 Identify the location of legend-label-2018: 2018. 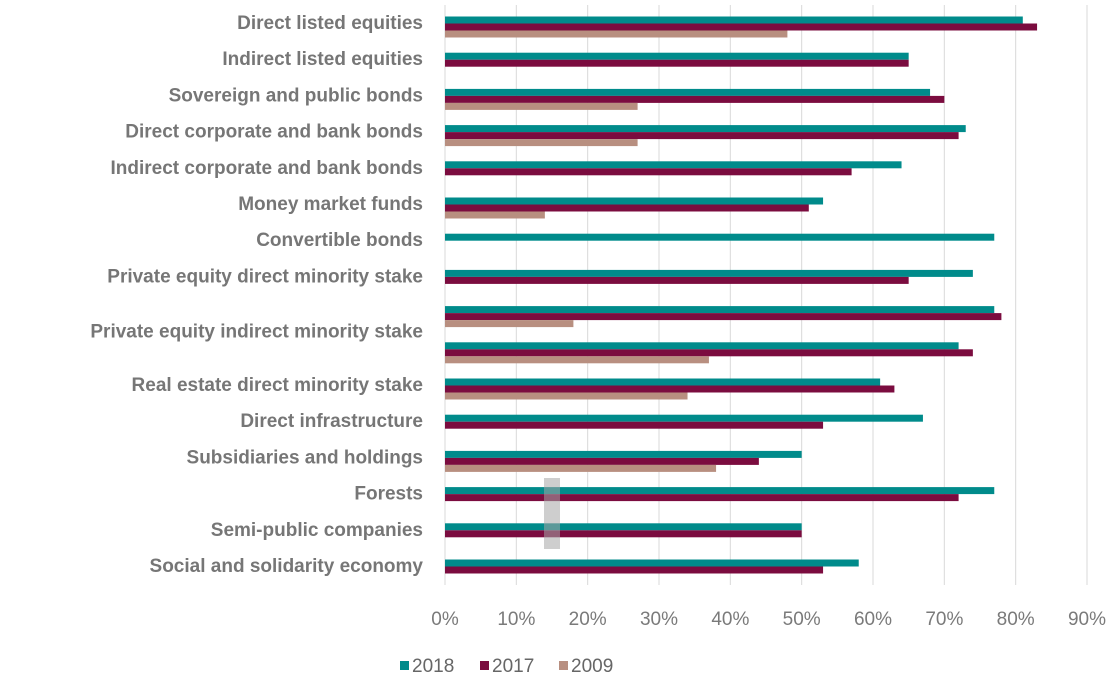
(433, 666).